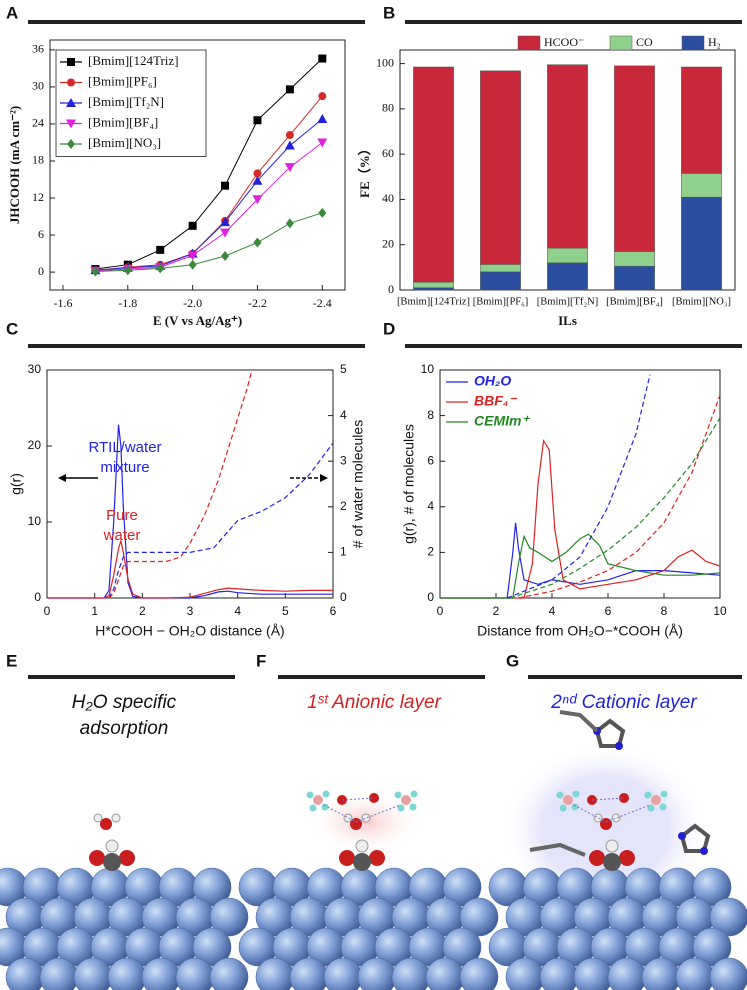  What do you see at coordinates (512, 660) in the screenshot?
I see `panel-label: G` at bounding box center [512, 660].